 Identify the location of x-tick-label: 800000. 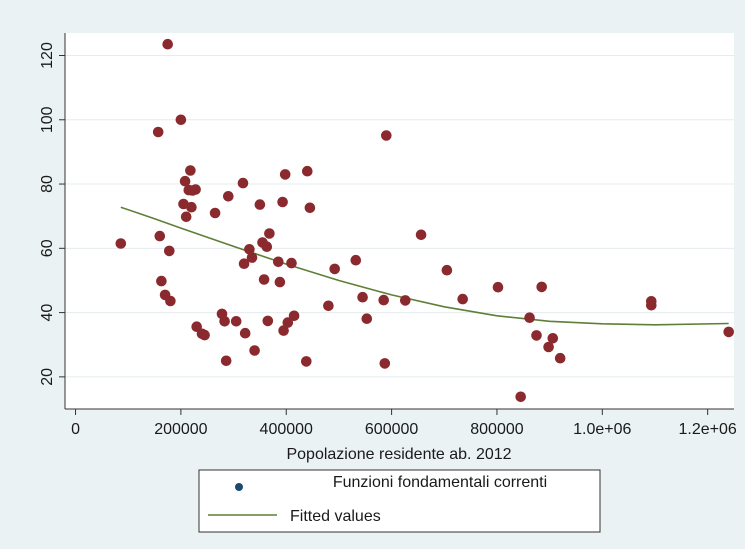
(496, 429).